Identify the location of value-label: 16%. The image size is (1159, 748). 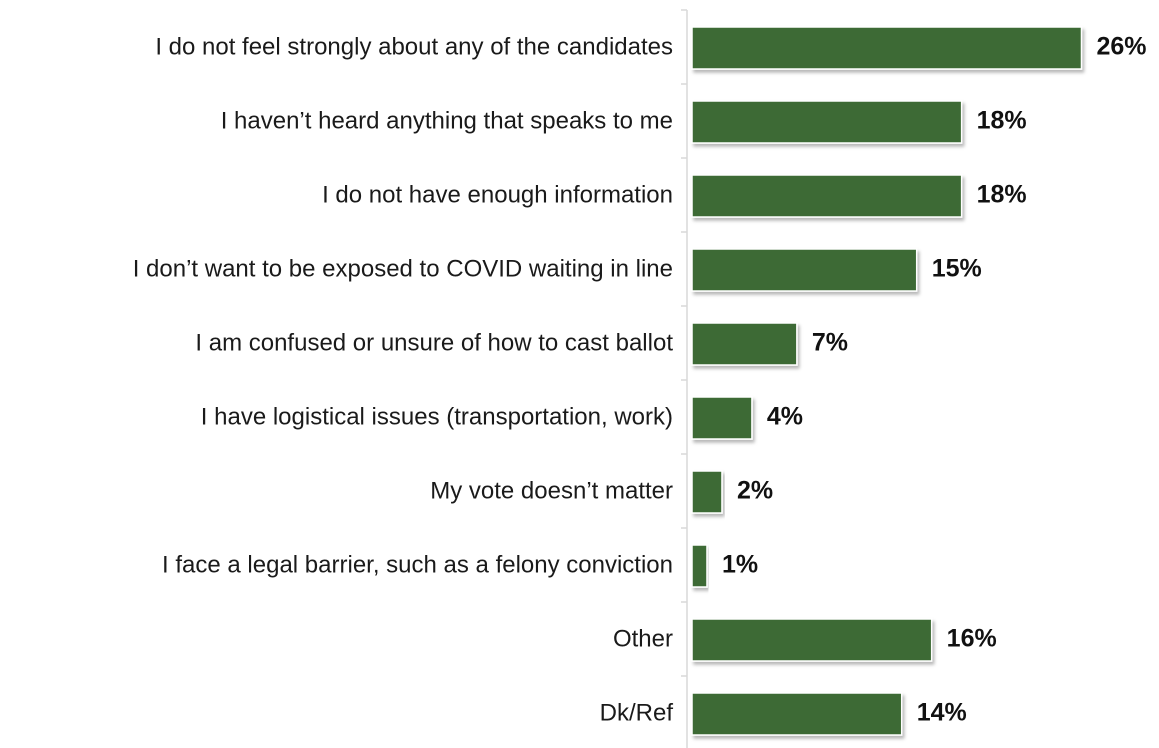
(972, 639).